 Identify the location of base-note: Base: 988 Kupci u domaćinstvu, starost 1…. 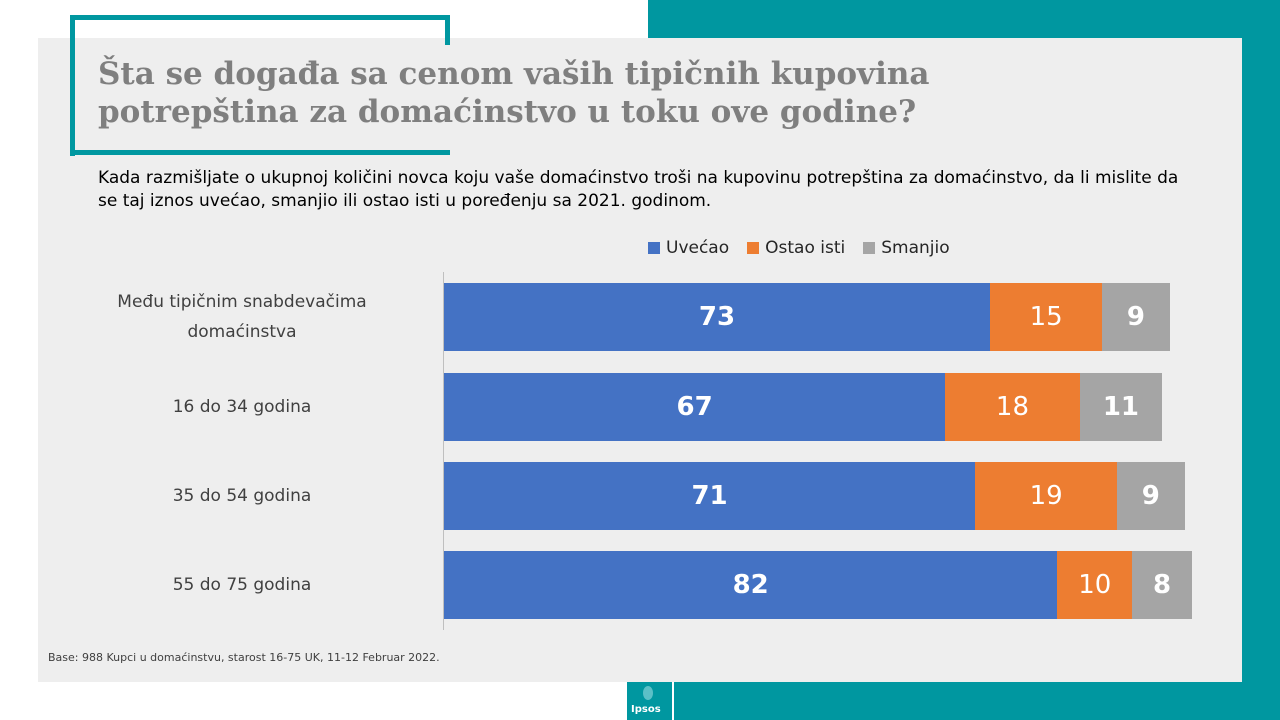
(244, 657).